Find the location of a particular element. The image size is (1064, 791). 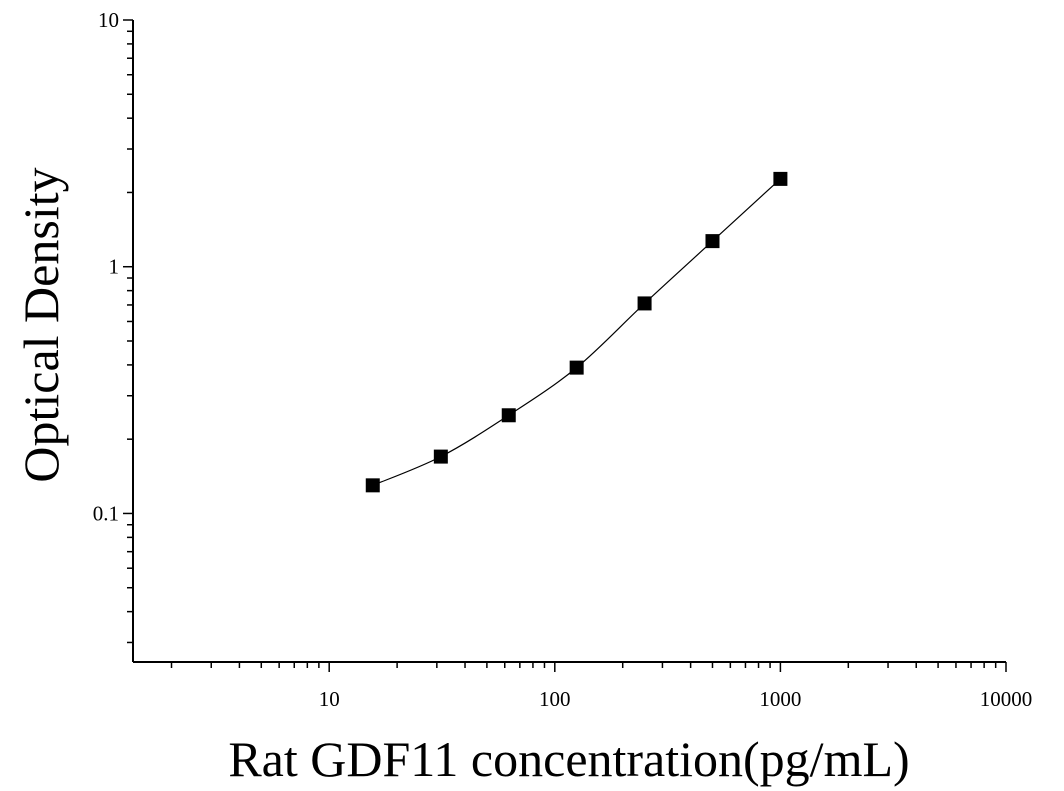

x-tick-label: 10000 is located at coordinates (1006, 699).